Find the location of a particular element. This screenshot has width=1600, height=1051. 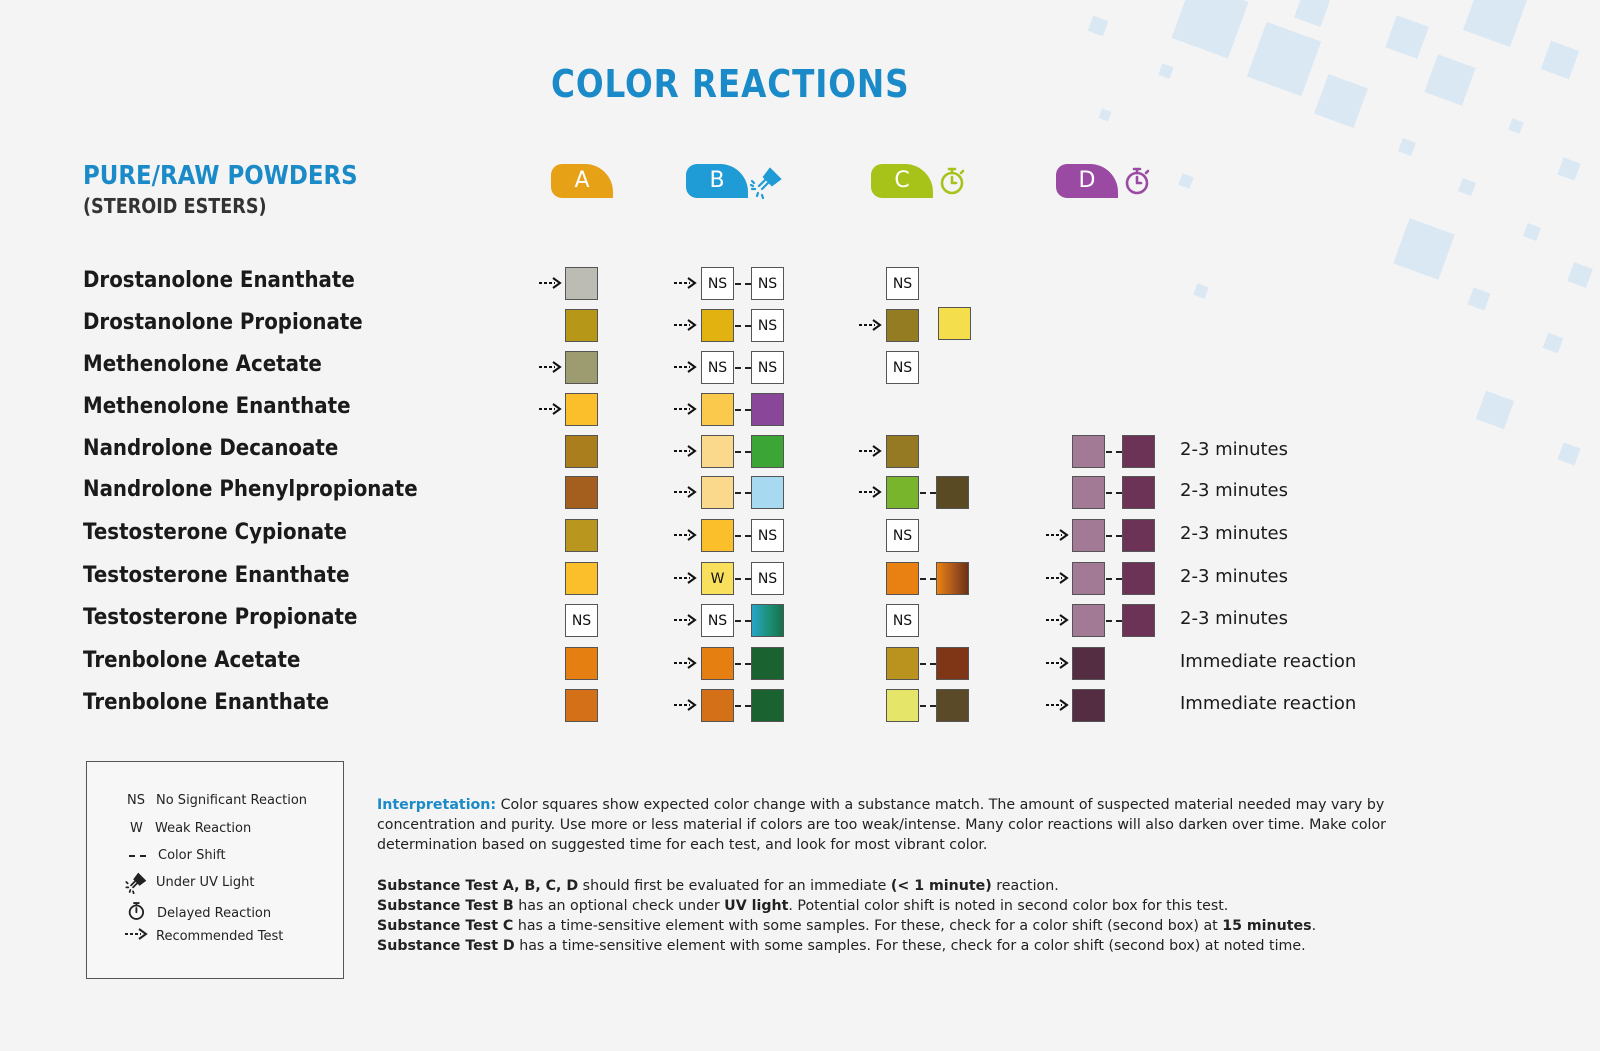

column-a-tab: A is located at coordinates (582, 181).